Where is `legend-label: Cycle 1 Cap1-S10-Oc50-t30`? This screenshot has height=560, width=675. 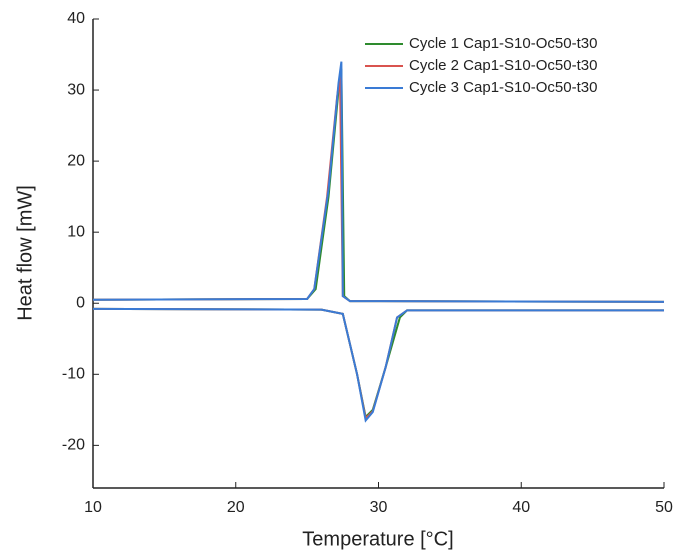
legend-label: Cycle 1 Cap1-S10-Oc50-t30 is located at coordinates (503, 43).